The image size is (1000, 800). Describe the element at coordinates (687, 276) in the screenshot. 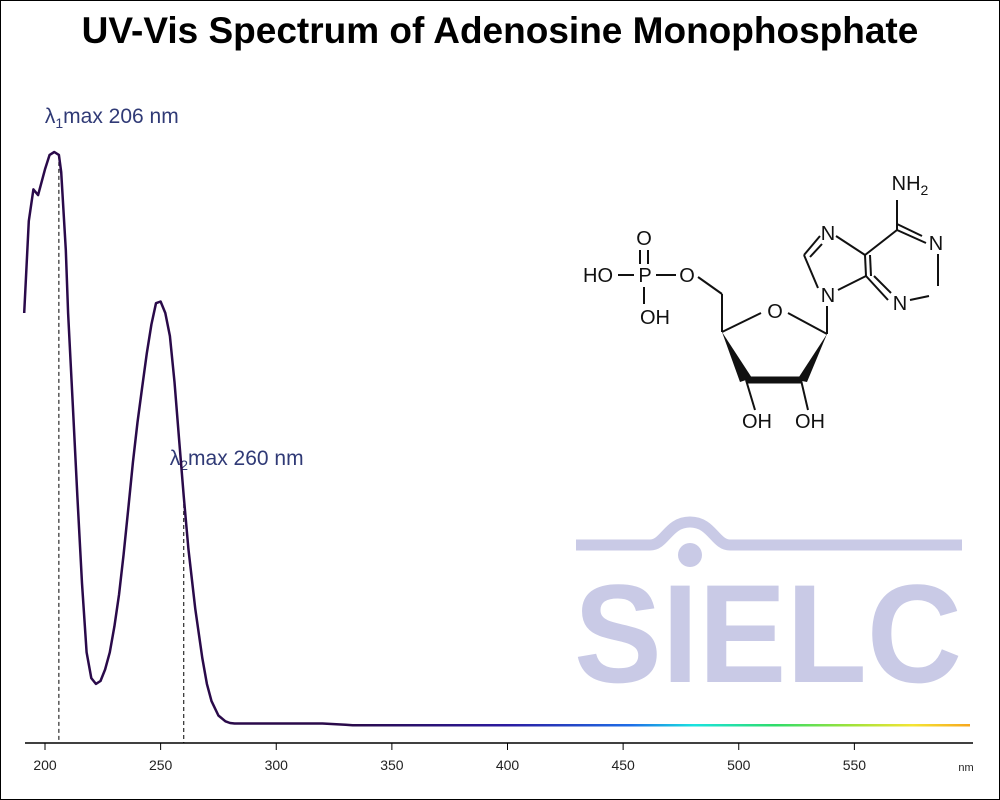

I see `atom-o-ester: O` at that location.